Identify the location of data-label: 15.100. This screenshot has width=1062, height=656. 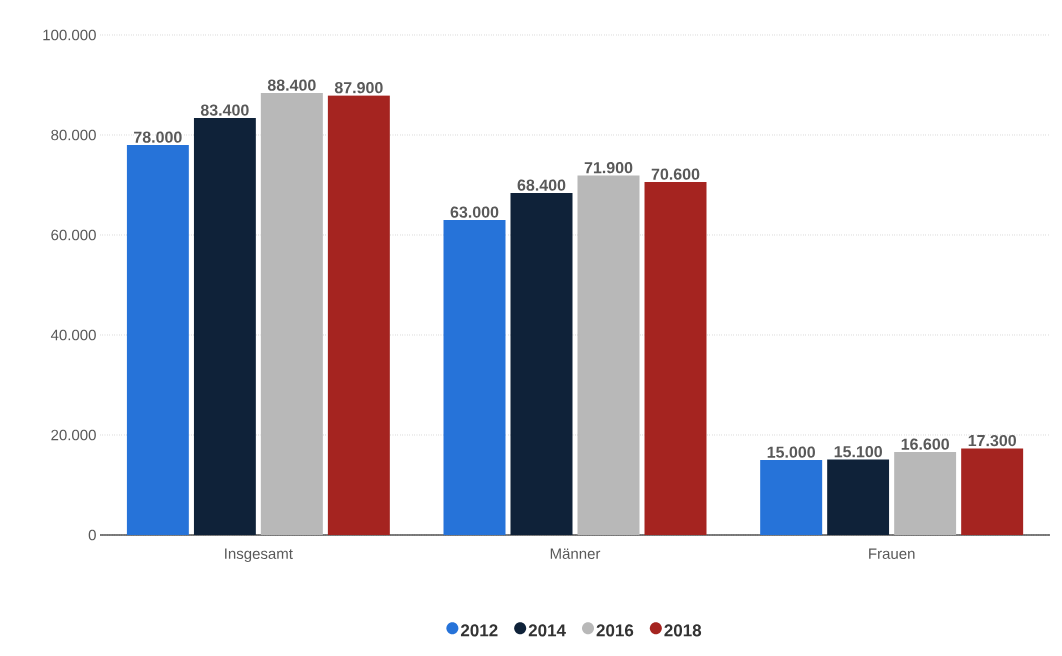
(858, 451).